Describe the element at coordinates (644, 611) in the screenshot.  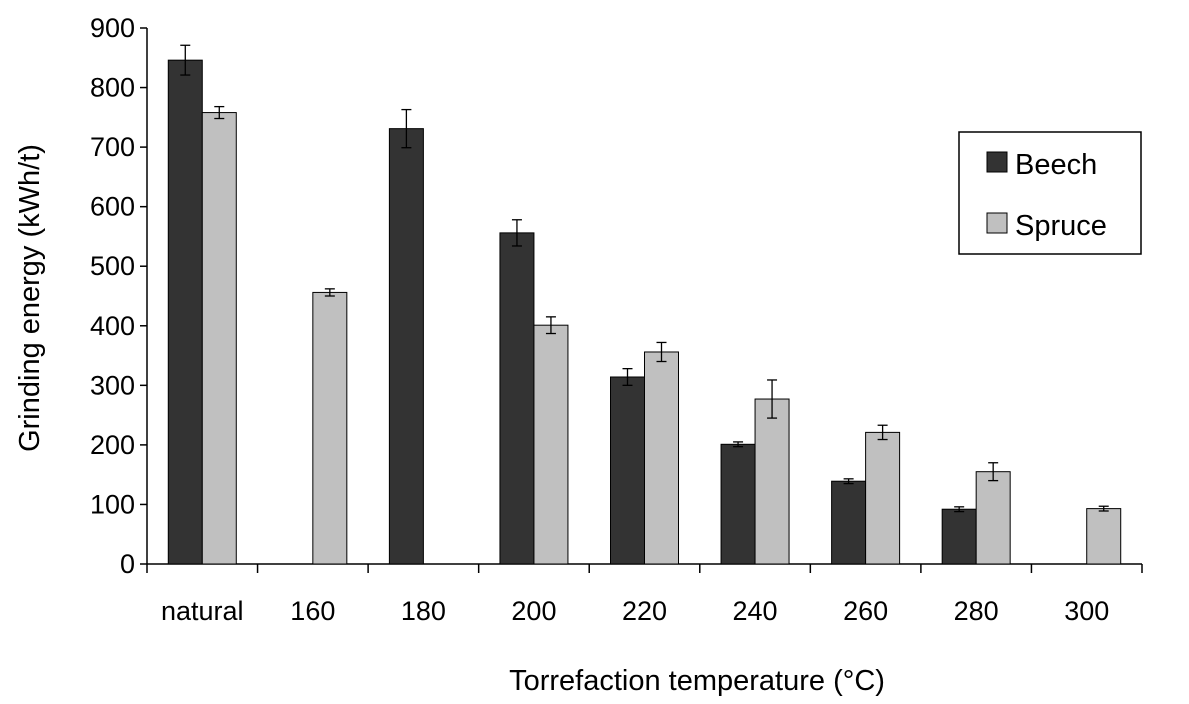
I see `x-tick-label: 220` at that location.